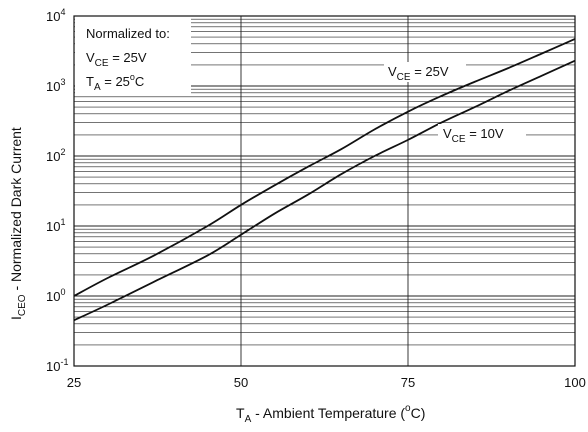 This screenshot has height=432, width=588. What do you see at coordinates (575, 382) in the screenshot?
I see `x-tick-label: 100` at bounding box center [575, 382].